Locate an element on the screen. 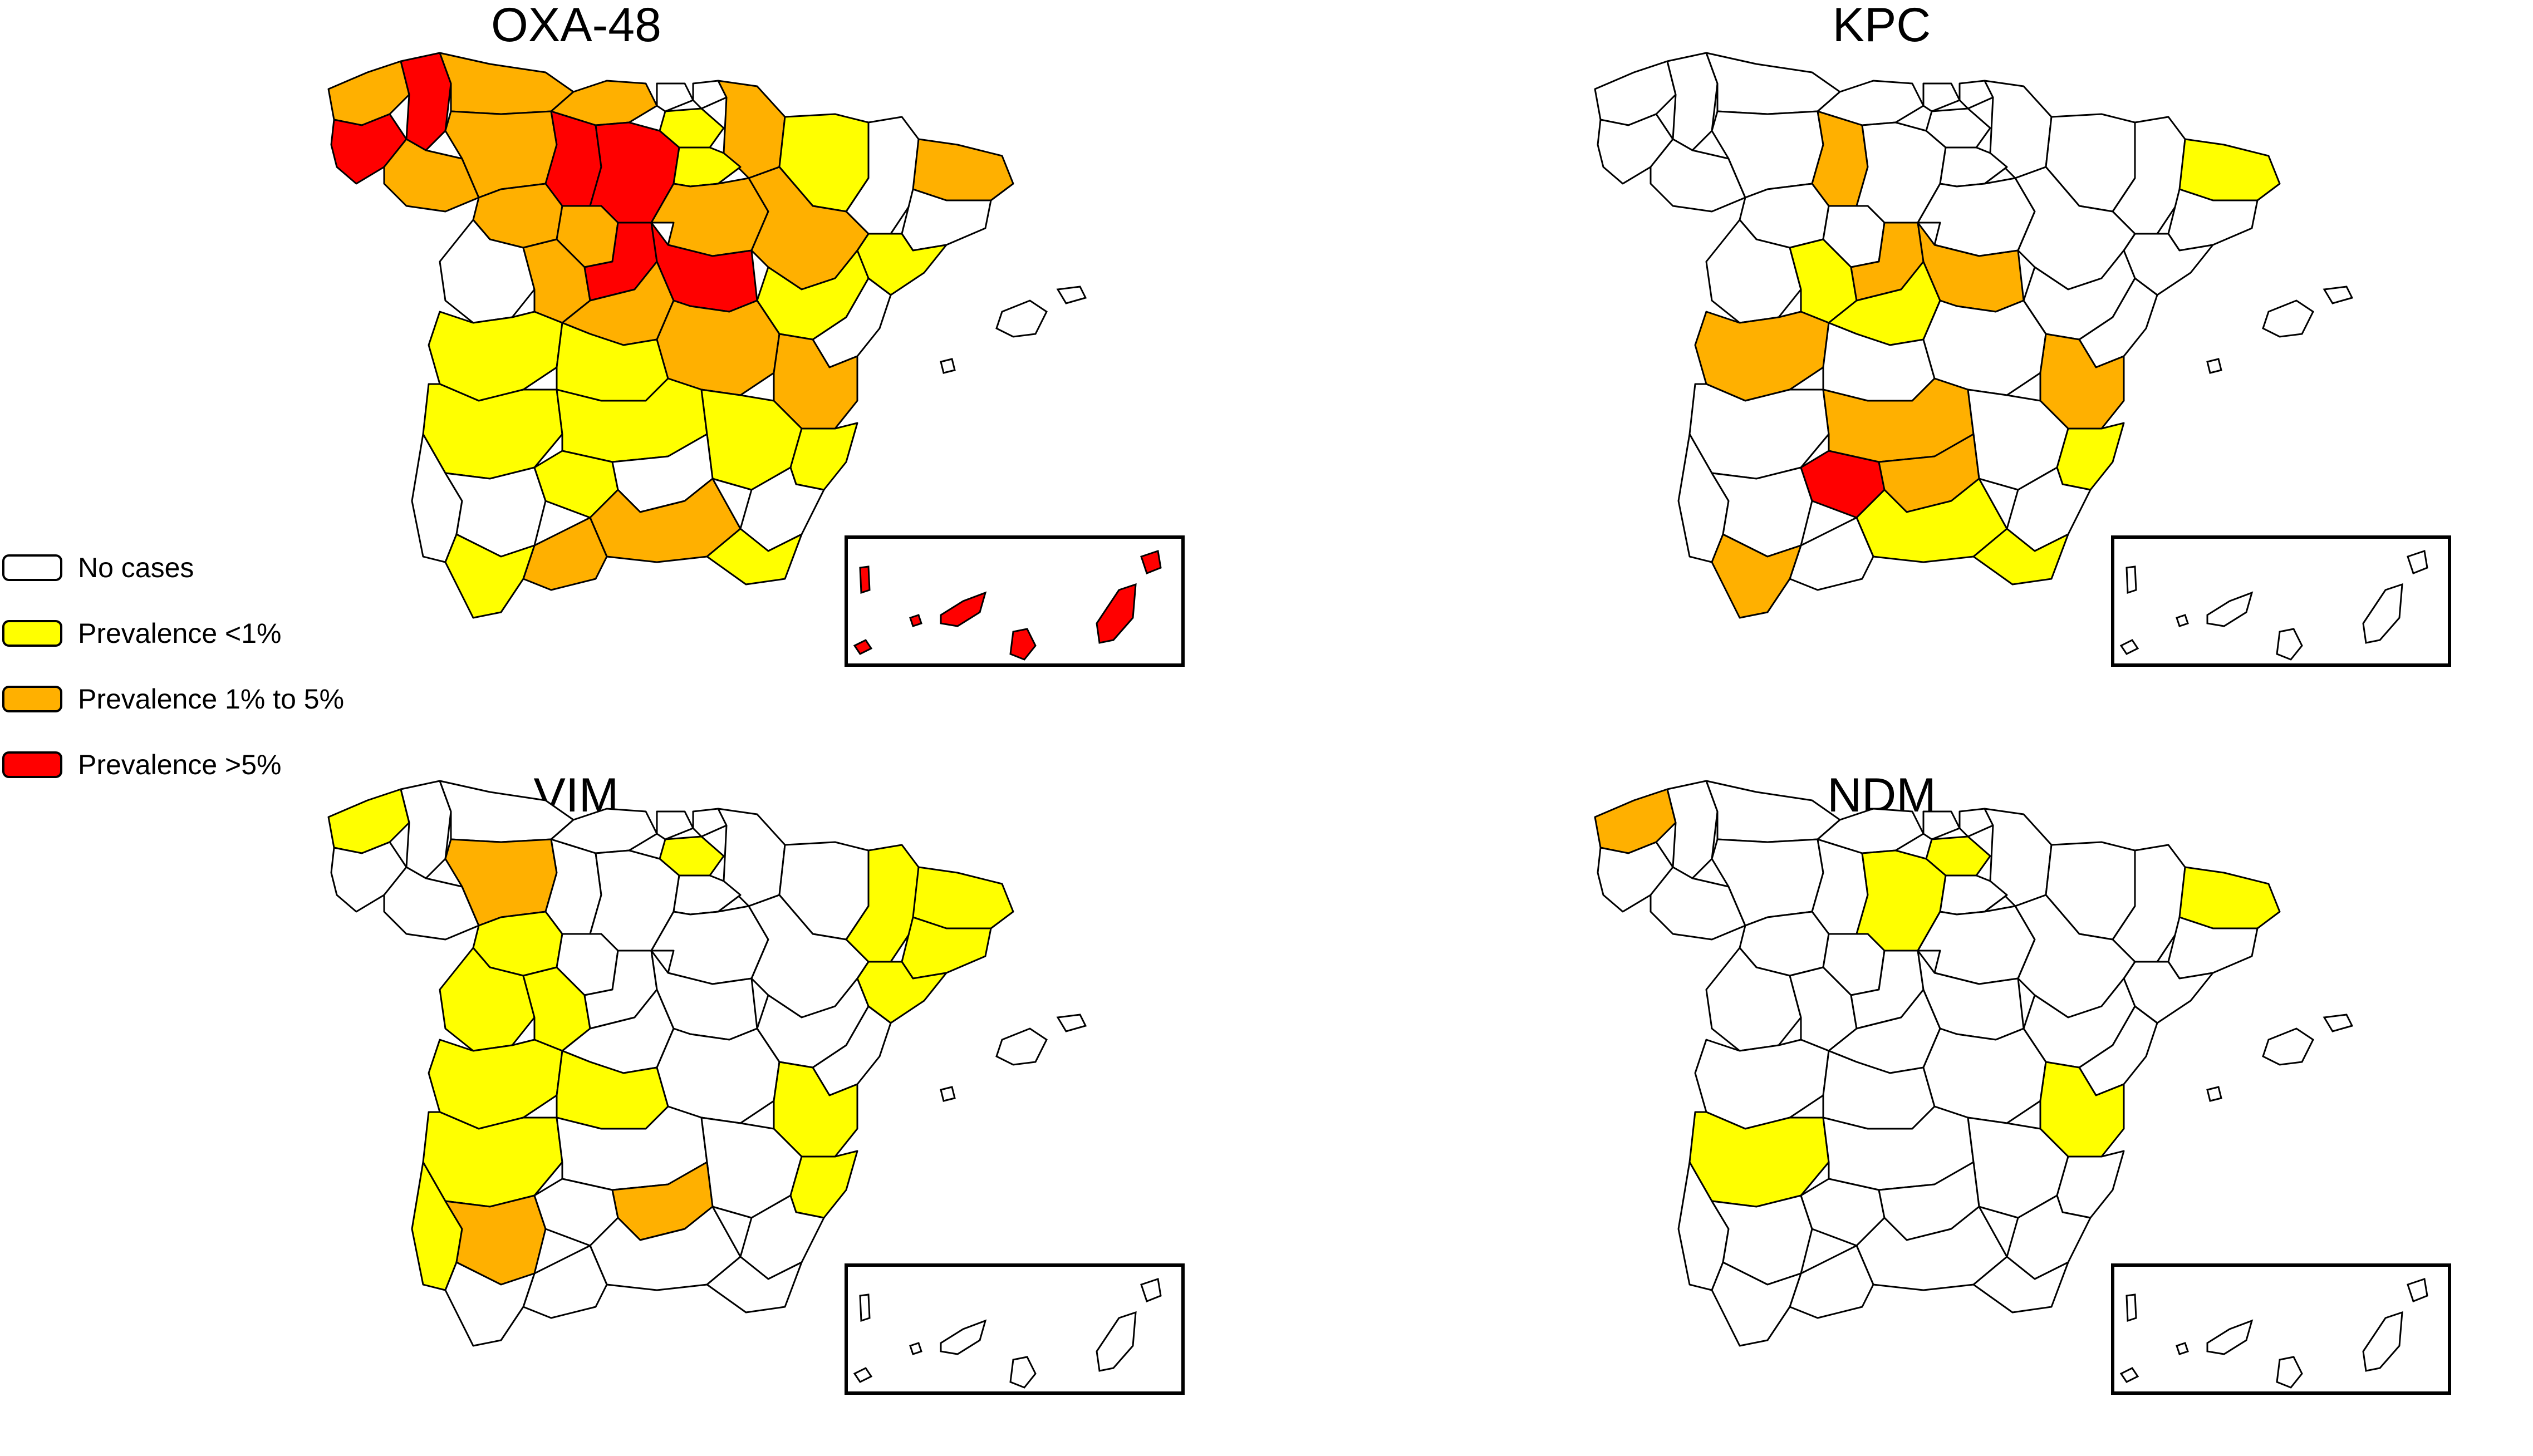  legend-label: Prevalence <1% is located at coordinates (180, 633).